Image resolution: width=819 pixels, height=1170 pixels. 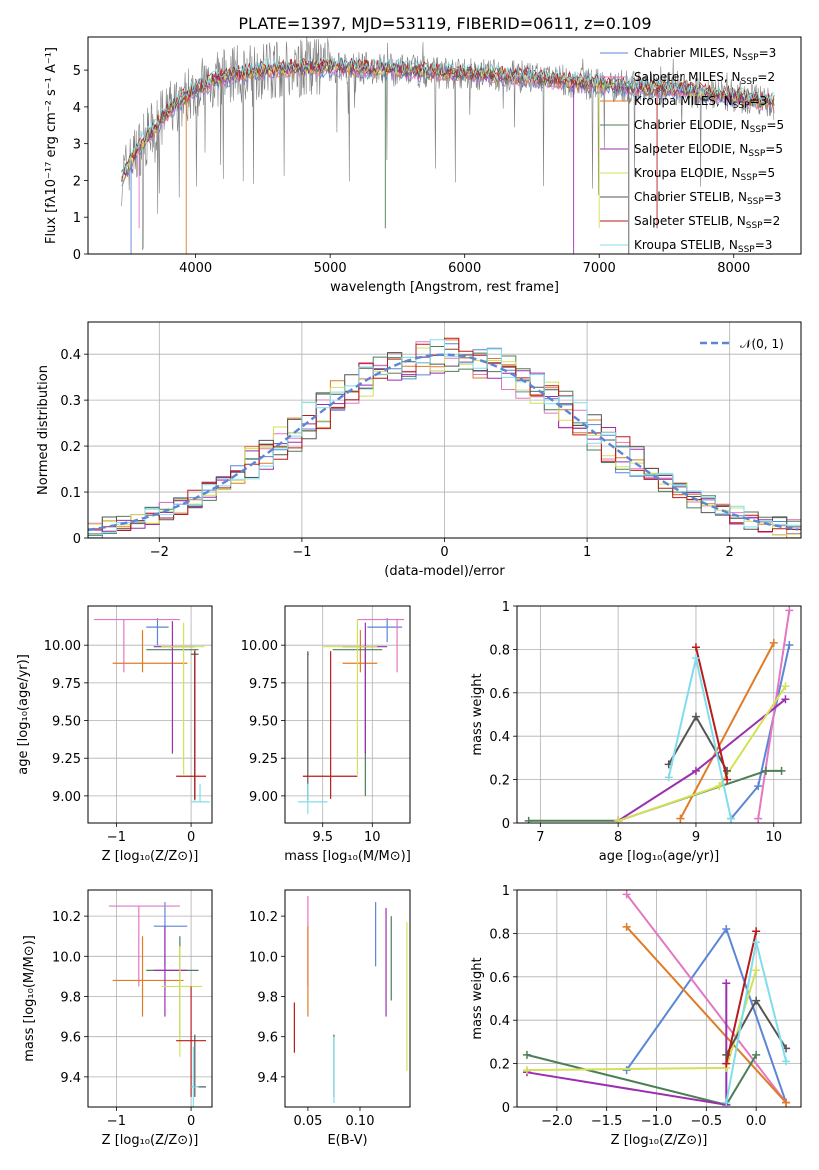 I want to click on x-tick-label: 9.5, so click(x=322, y=837).